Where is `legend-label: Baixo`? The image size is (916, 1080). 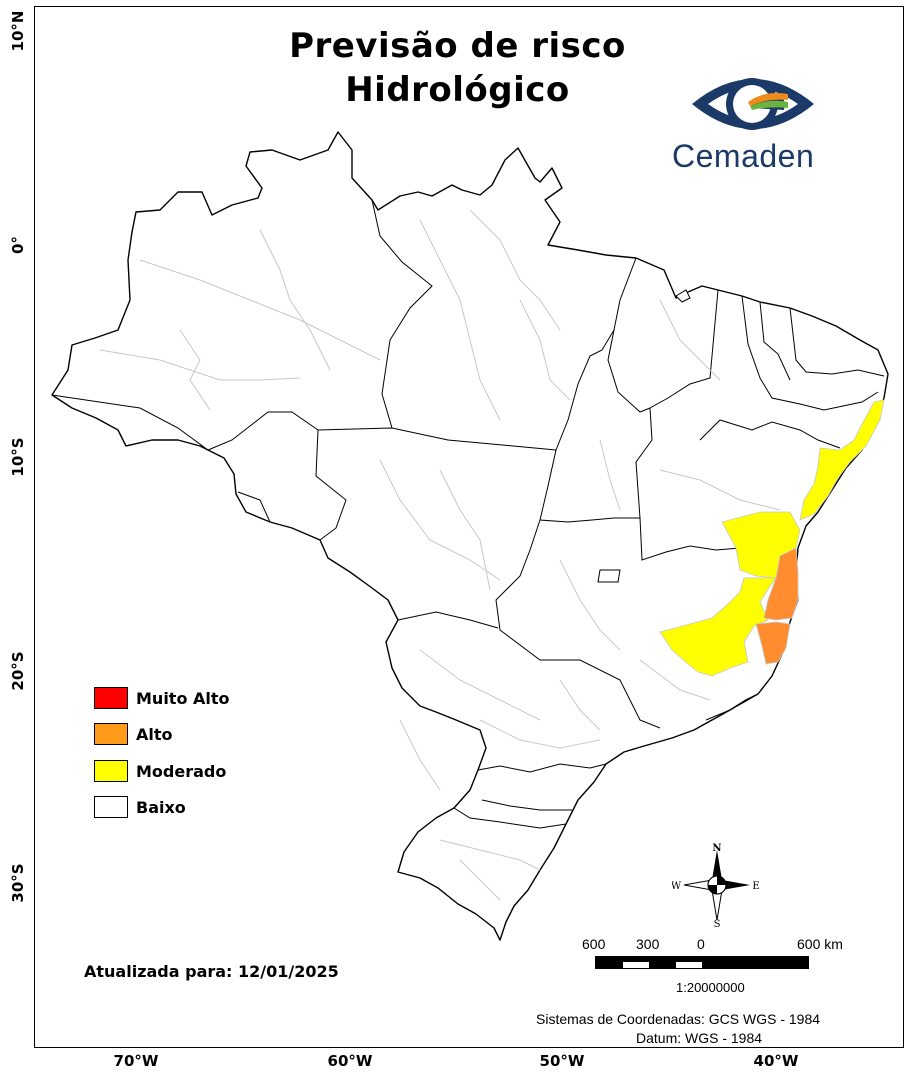 legend-label: Baixo is located at coordinates (161, 807).